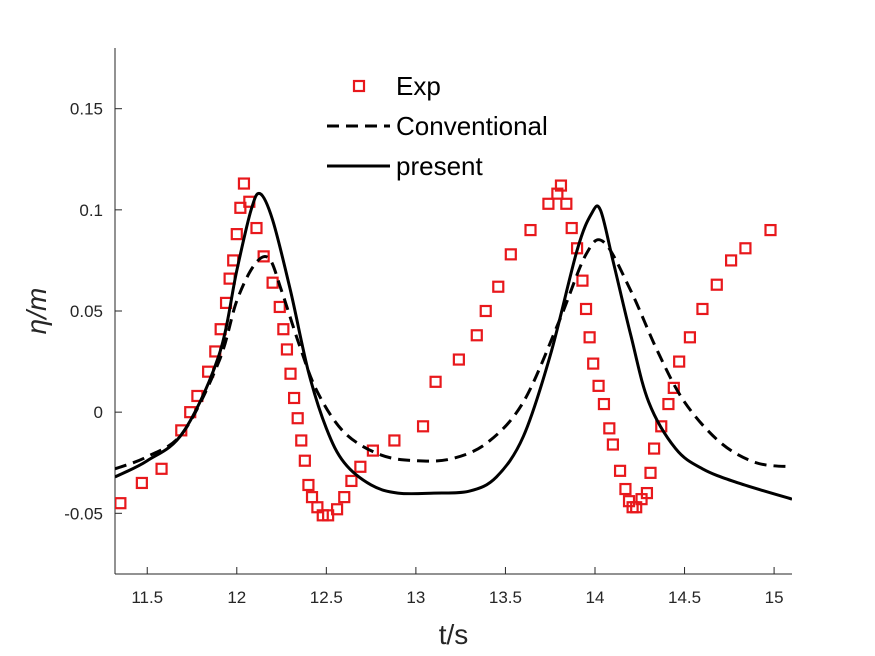 Image resolution: width=875 pixels, height=656 pixels. What do you see at coordinates (236, 597) in the screenshot?
I see `x-tick-label: 12` at bounding box center [236, 597].